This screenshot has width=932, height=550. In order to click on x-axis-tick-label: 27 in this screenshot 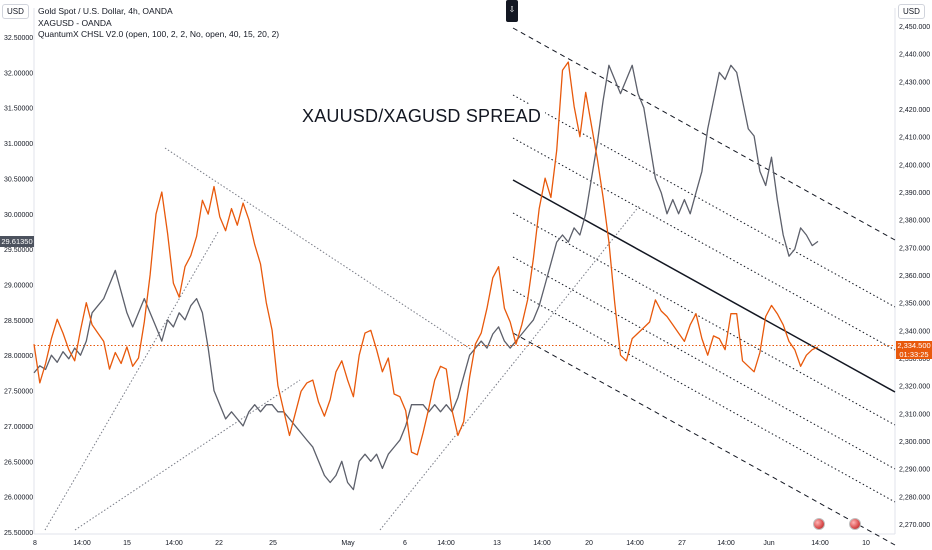, I will do `click(682, 543)`.